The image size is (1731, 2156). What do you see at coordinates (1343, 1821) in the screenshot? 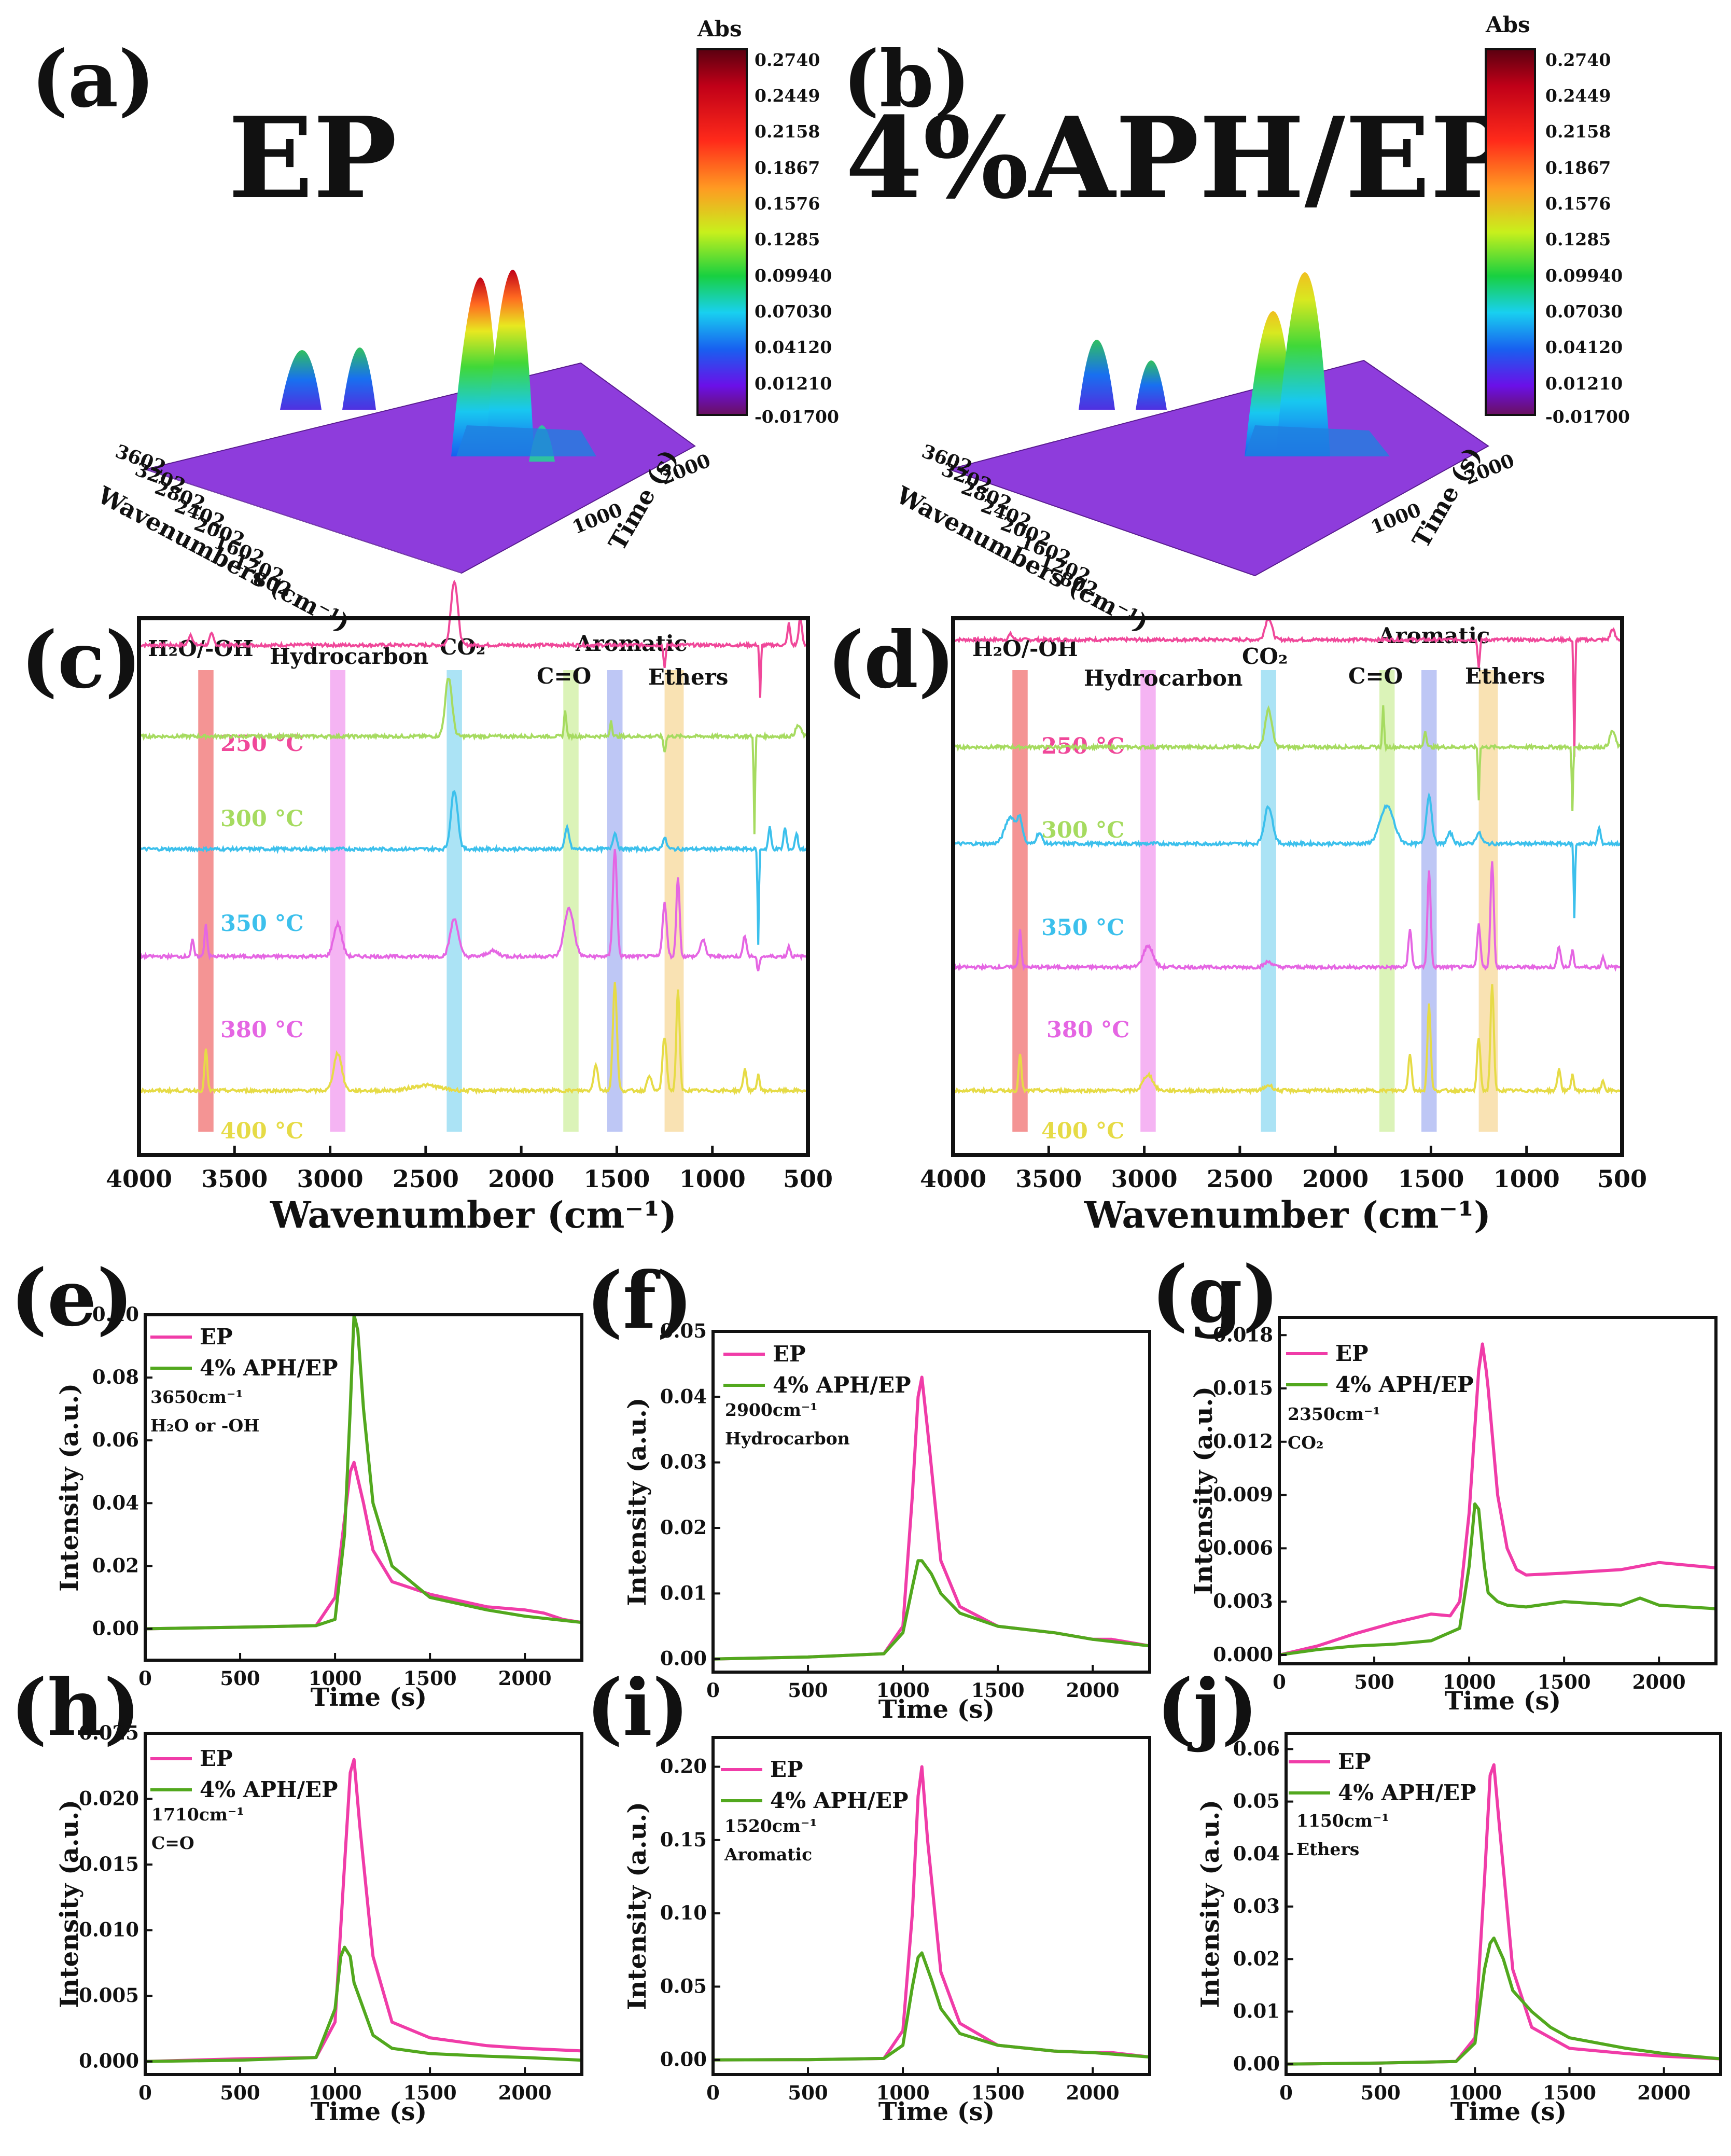
I see `wavenumber-note: 1150cm⁻¹` at bounding box center [1343, 1821].